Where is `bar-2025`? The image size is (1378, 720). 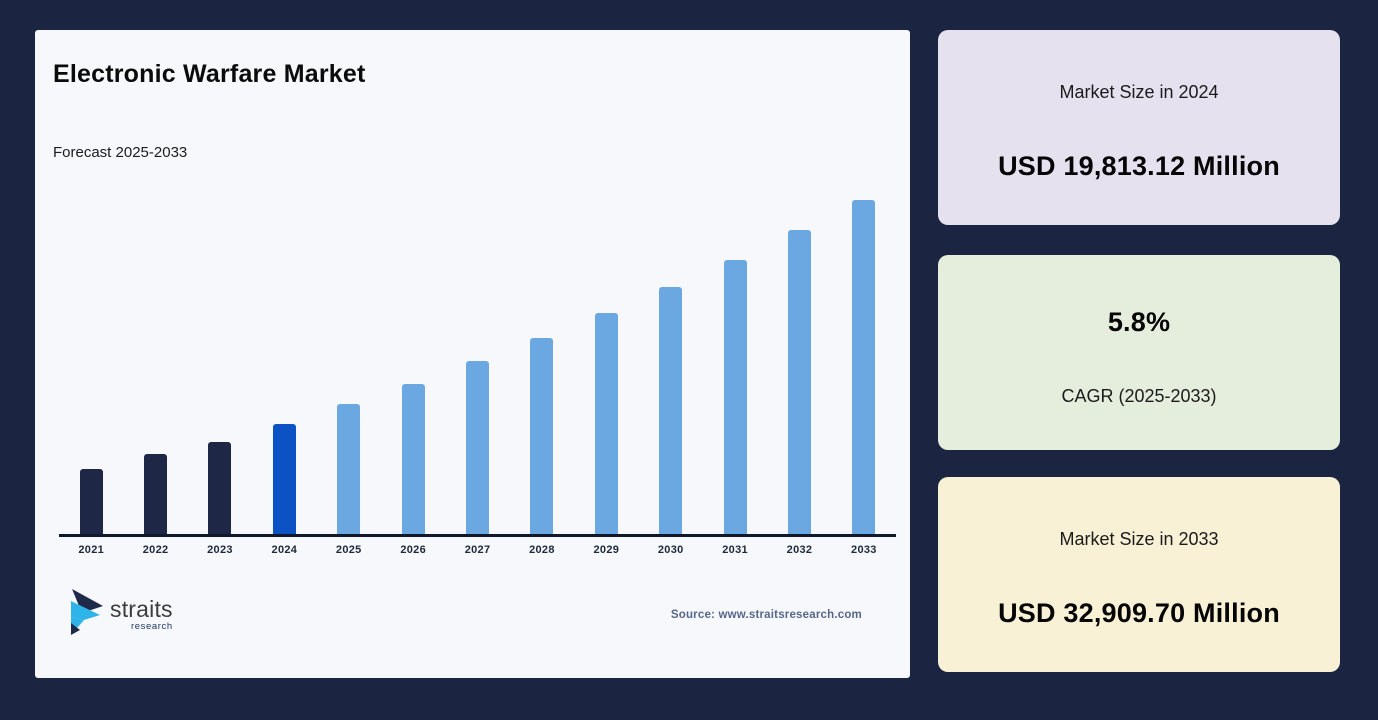 bar-2025 is located at coordinates (349, 469).